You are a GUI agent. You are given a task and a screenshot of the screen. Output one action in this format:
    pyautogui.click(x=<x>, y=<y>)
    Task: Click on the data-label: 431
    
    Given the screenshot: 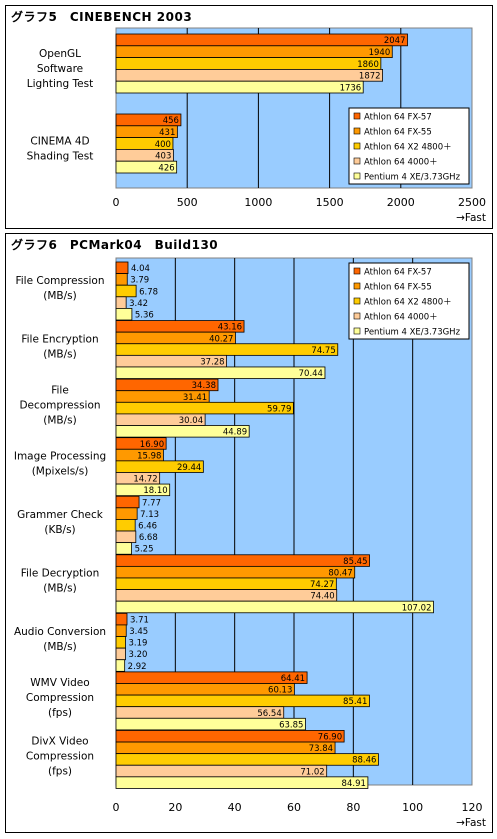 What is the action you would take?
    pyautogui.click(x=167, y=133)
    